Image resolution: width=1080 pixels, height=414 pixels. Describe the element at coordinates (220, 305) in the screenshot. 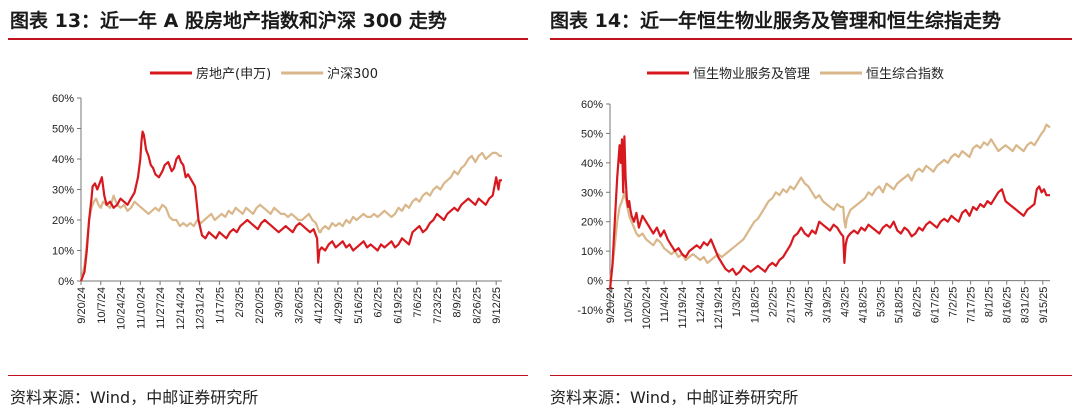

I see `x-tick-label: 1/17/25` at that location.